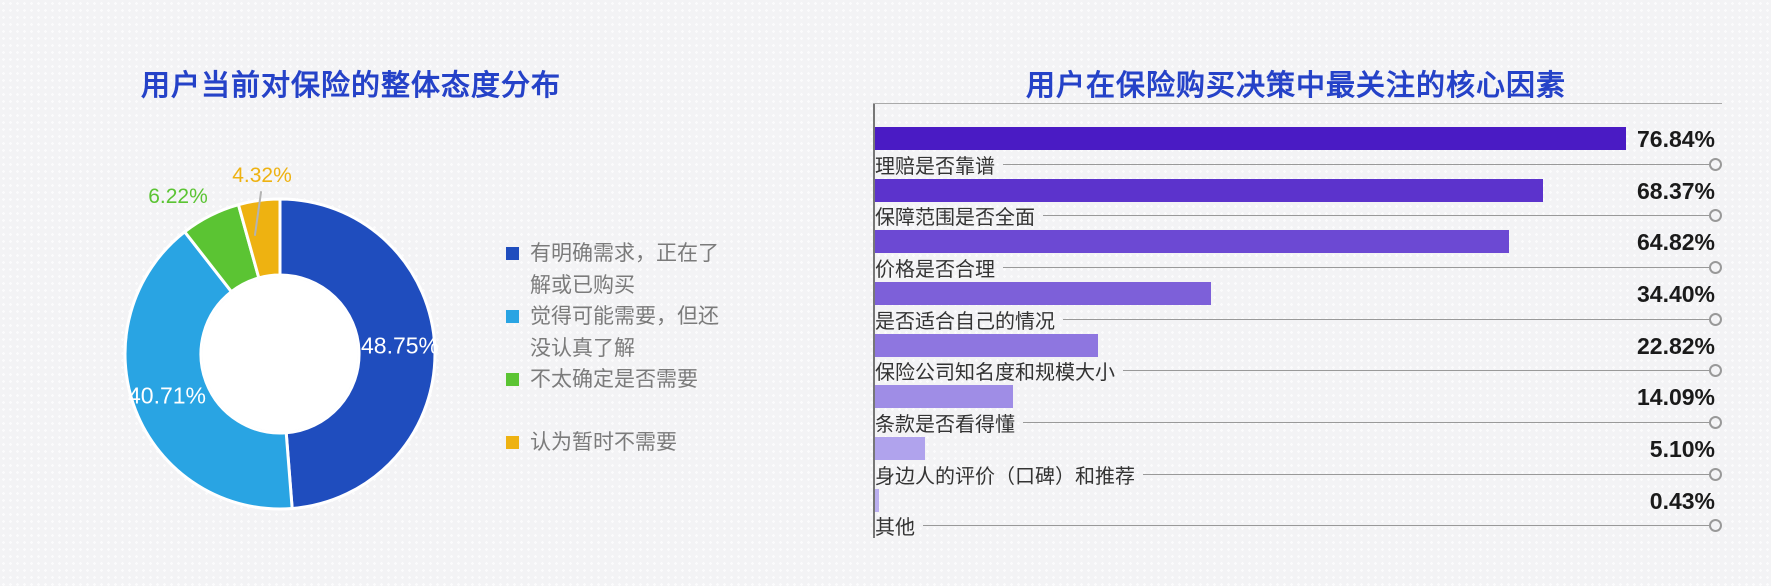  What do you see at coordinates (1297, 411) in the screenshot?
I see `bar-row: 14.09% 条款是否看得懂` at bounding box center [1297, 411].